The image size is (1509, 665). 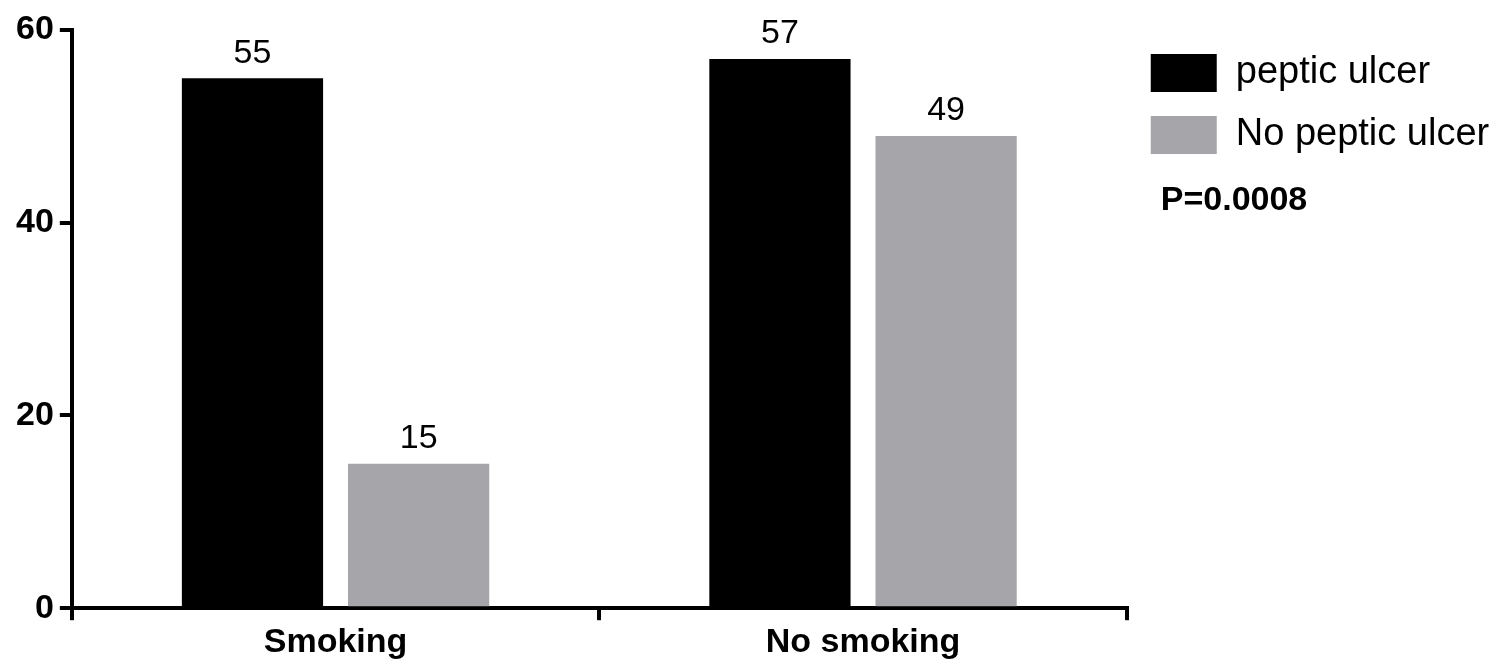 What do you see at coordinates (252, 50) in the screenshot?
I see `data-label: 55` at bounding box center [252, 50].